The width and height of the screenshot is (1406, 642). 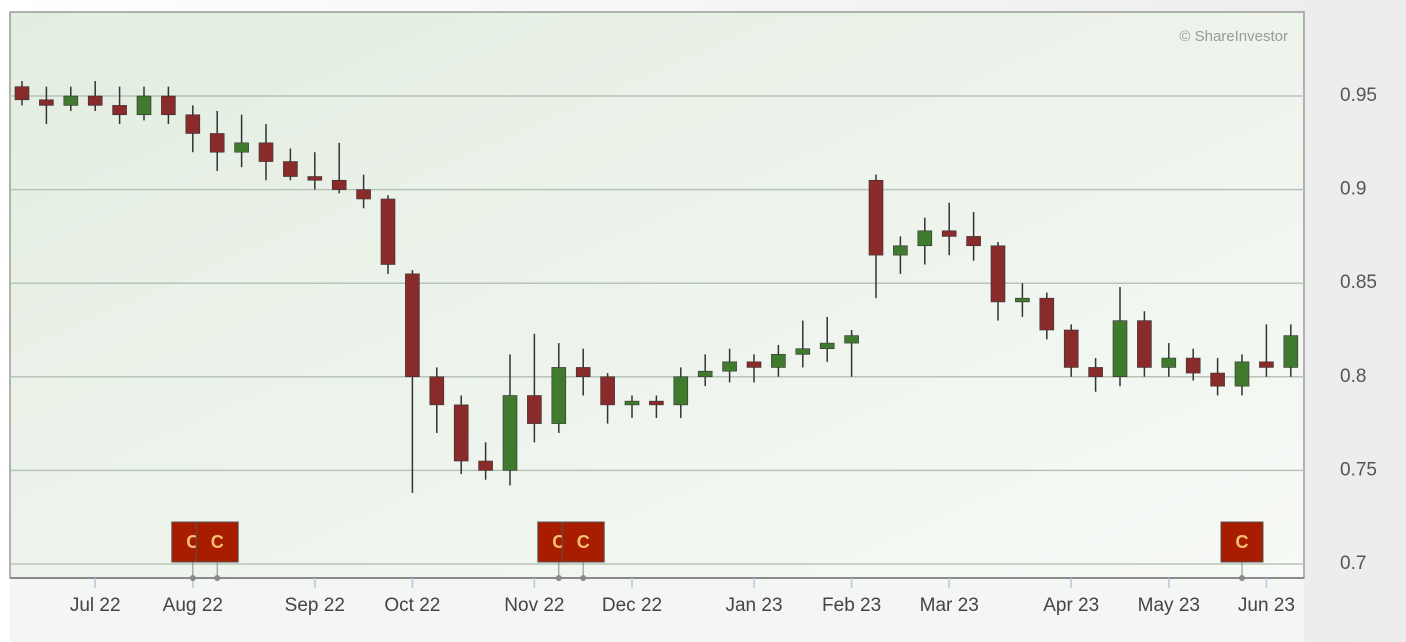 What do you see at coordinates (95, 605) in the screenshot?
I see `x-tick-label: Jul 22` at bounding box center [95, 605].